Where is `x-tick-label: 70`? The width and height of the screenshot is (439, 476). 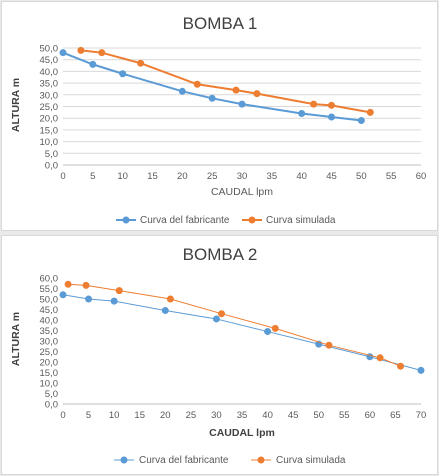
x-tick-label: 70 is located at coordinates (421, 415).